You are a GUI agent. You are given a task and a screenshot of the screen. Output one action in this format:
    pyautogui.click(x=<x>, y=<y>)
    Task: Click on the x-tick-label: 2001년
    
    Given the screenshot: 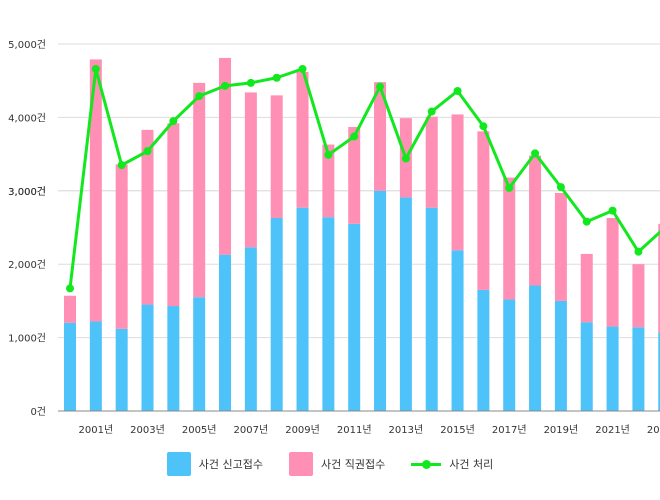 What is the action you would take?
    pyautogui.click(x=96, y=430)
    